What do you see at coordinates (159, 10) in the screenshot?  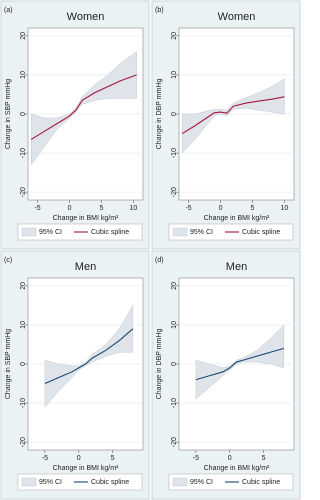 I see `panel-label: (b)` at bounding box center [159, 10].